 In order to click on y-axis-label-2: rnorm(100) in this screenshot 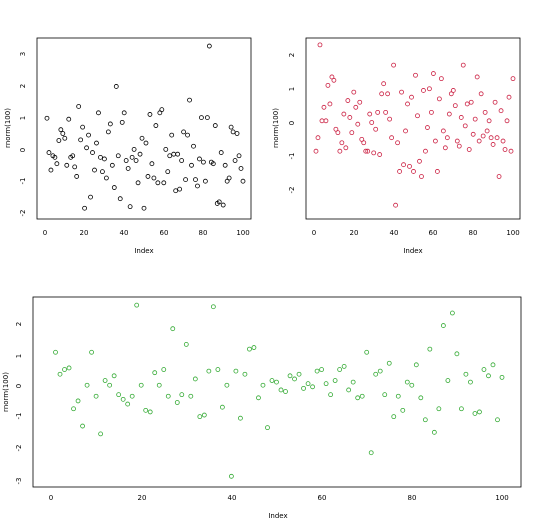, I will do `click(276, 128)`.